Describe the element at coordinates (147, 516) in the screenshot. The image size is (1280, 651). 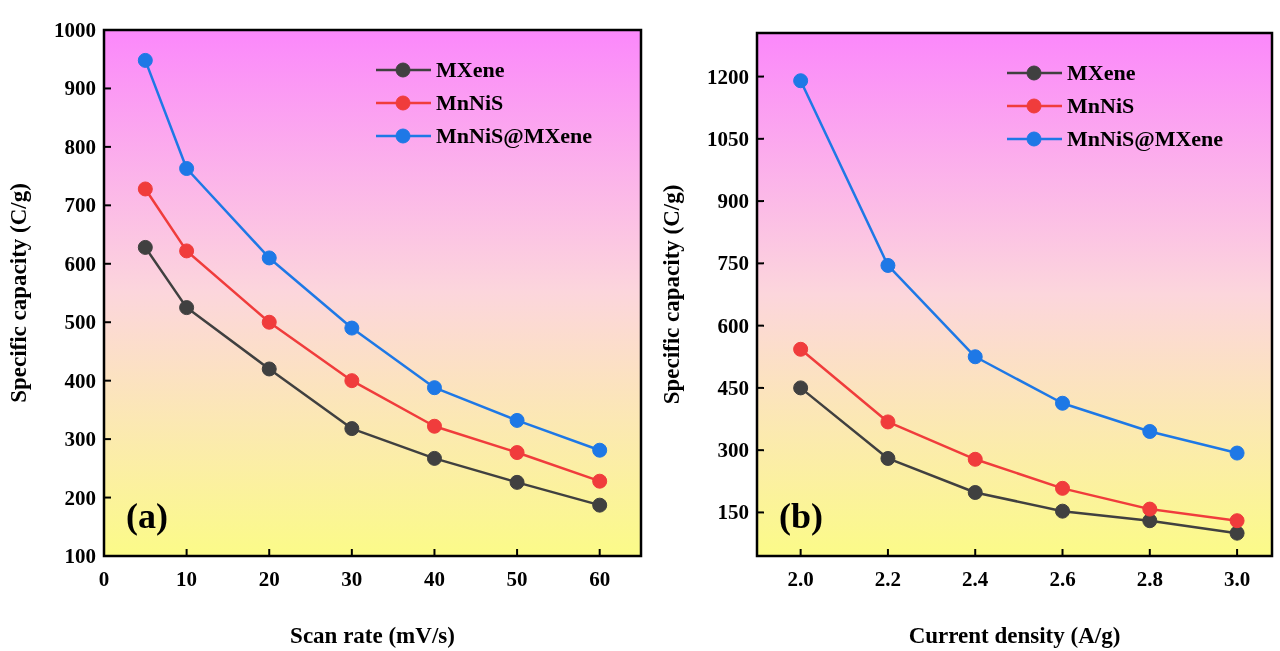
I see `annotation: (a)` at that location.